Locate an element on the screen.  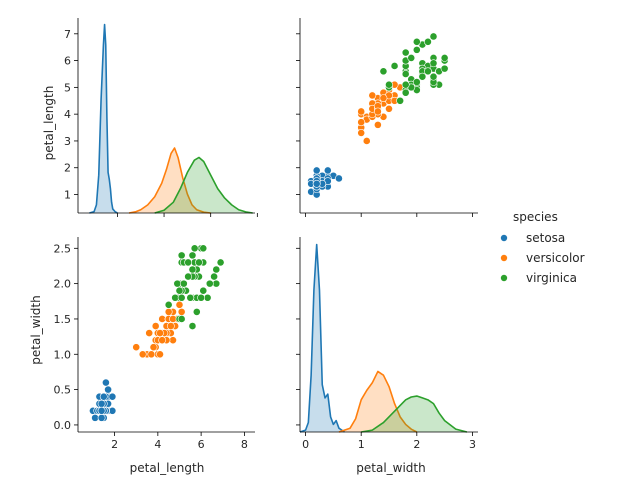
y-axis-label-petal-length: petal_length is located at coordinates (49, 123).